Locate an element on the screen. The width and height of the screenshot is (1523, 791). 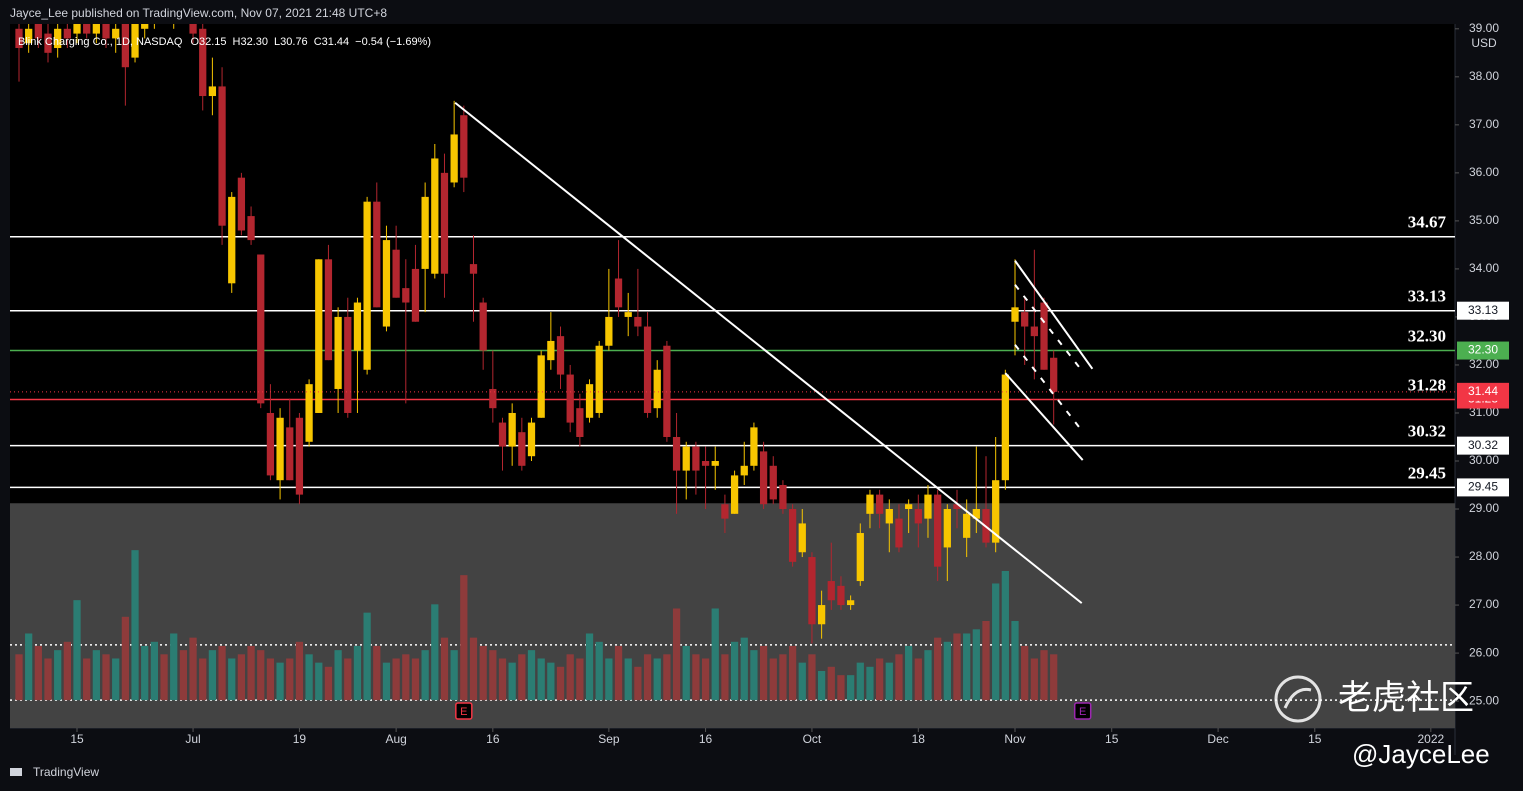
level-box-label: 29.45 is located at coordinates (1483, 487).